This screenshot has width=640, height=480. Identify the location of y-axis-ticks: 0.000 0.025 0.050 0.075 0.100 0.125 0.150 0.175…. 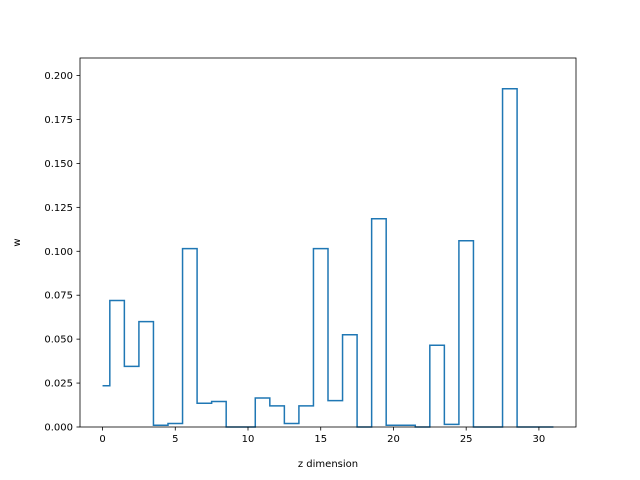
(62, 252).